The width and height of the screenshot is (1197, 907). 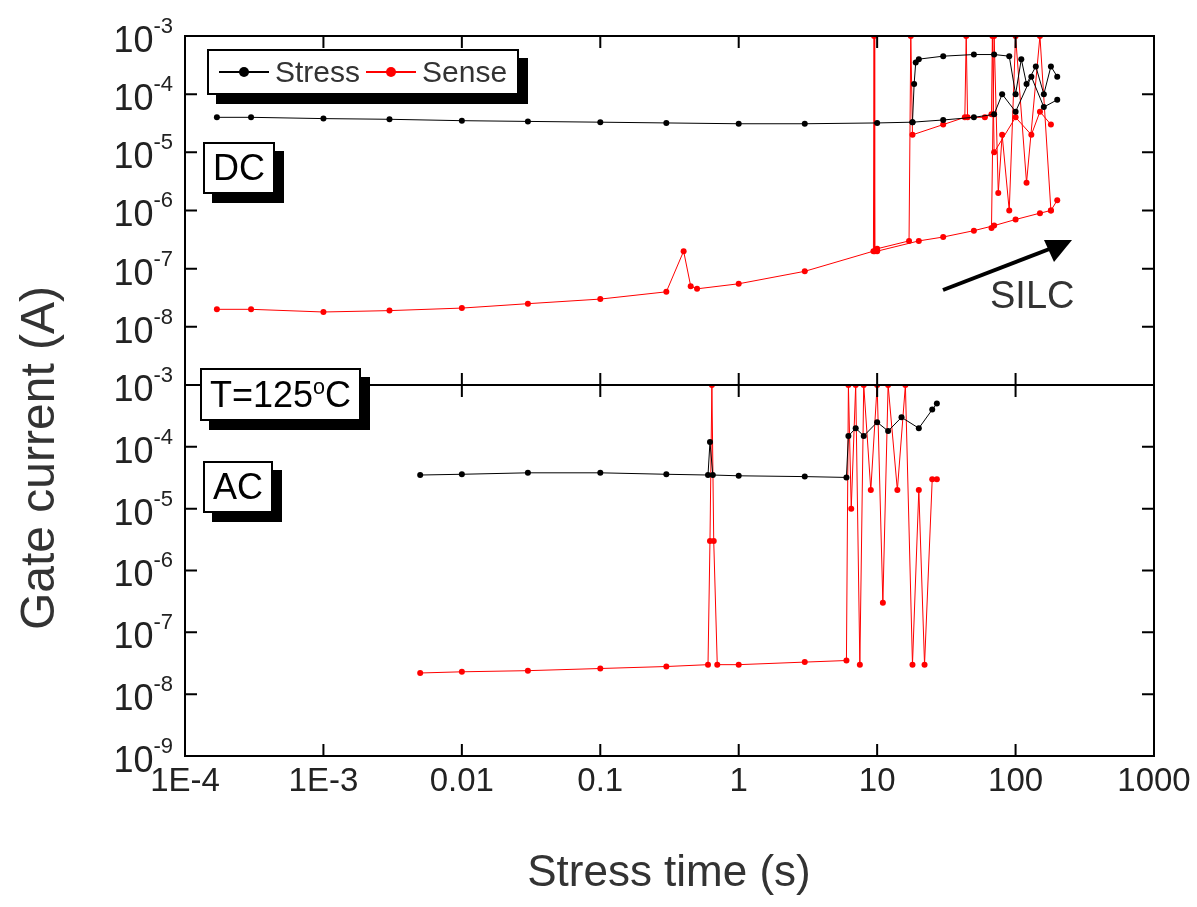 What do you see at coordinates (318, 72) in the screenshot?
I see `legend-label: Stress` at bounding box center [318, 72].